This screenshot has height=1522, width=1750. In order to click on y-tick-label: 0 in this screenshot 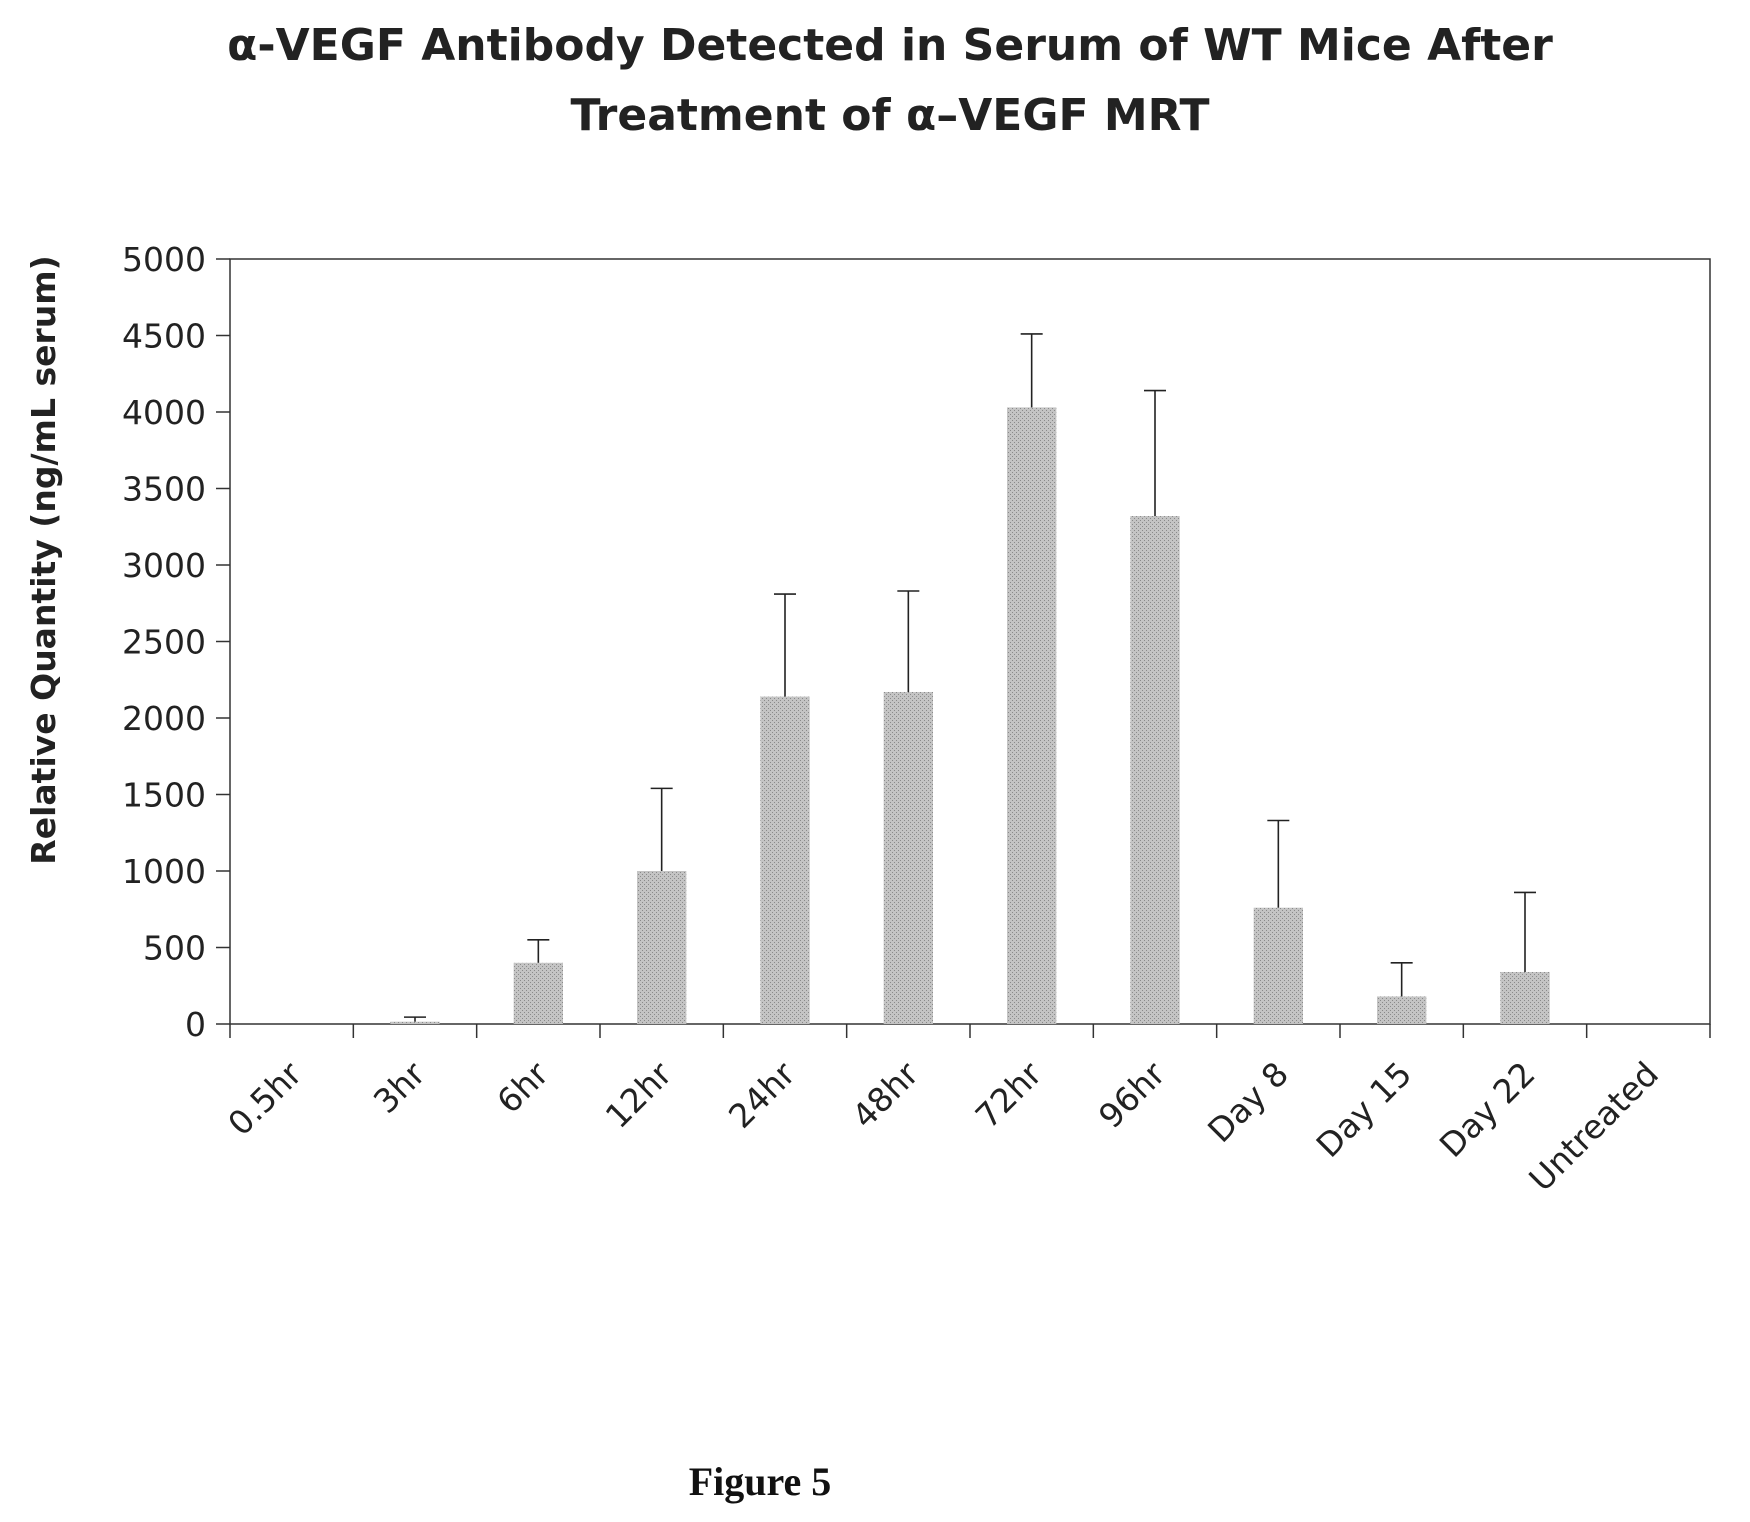, I will do `click(195, 1024)`.